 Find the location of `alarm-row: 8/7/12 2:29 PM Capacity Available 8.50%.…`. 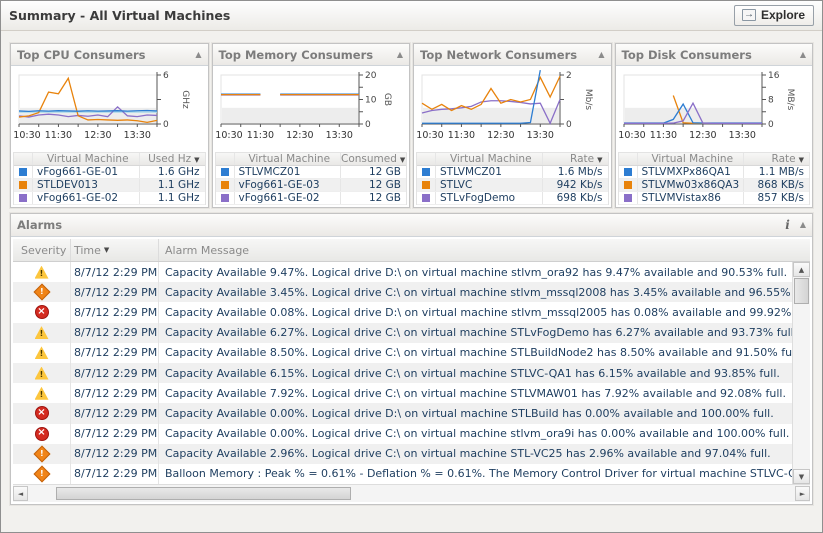

alarm-row: 8/7/12 2:29 PM Capacity Available 8.50%.… is located at coordinates (402, 352).